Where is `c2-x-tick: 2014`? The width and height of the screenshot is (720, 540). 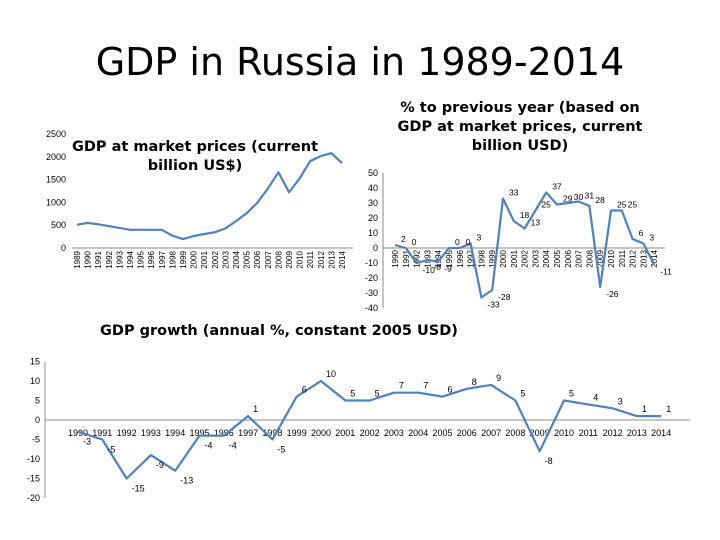 c2-x-tick: 2014 is located at coordinates (654, 258).